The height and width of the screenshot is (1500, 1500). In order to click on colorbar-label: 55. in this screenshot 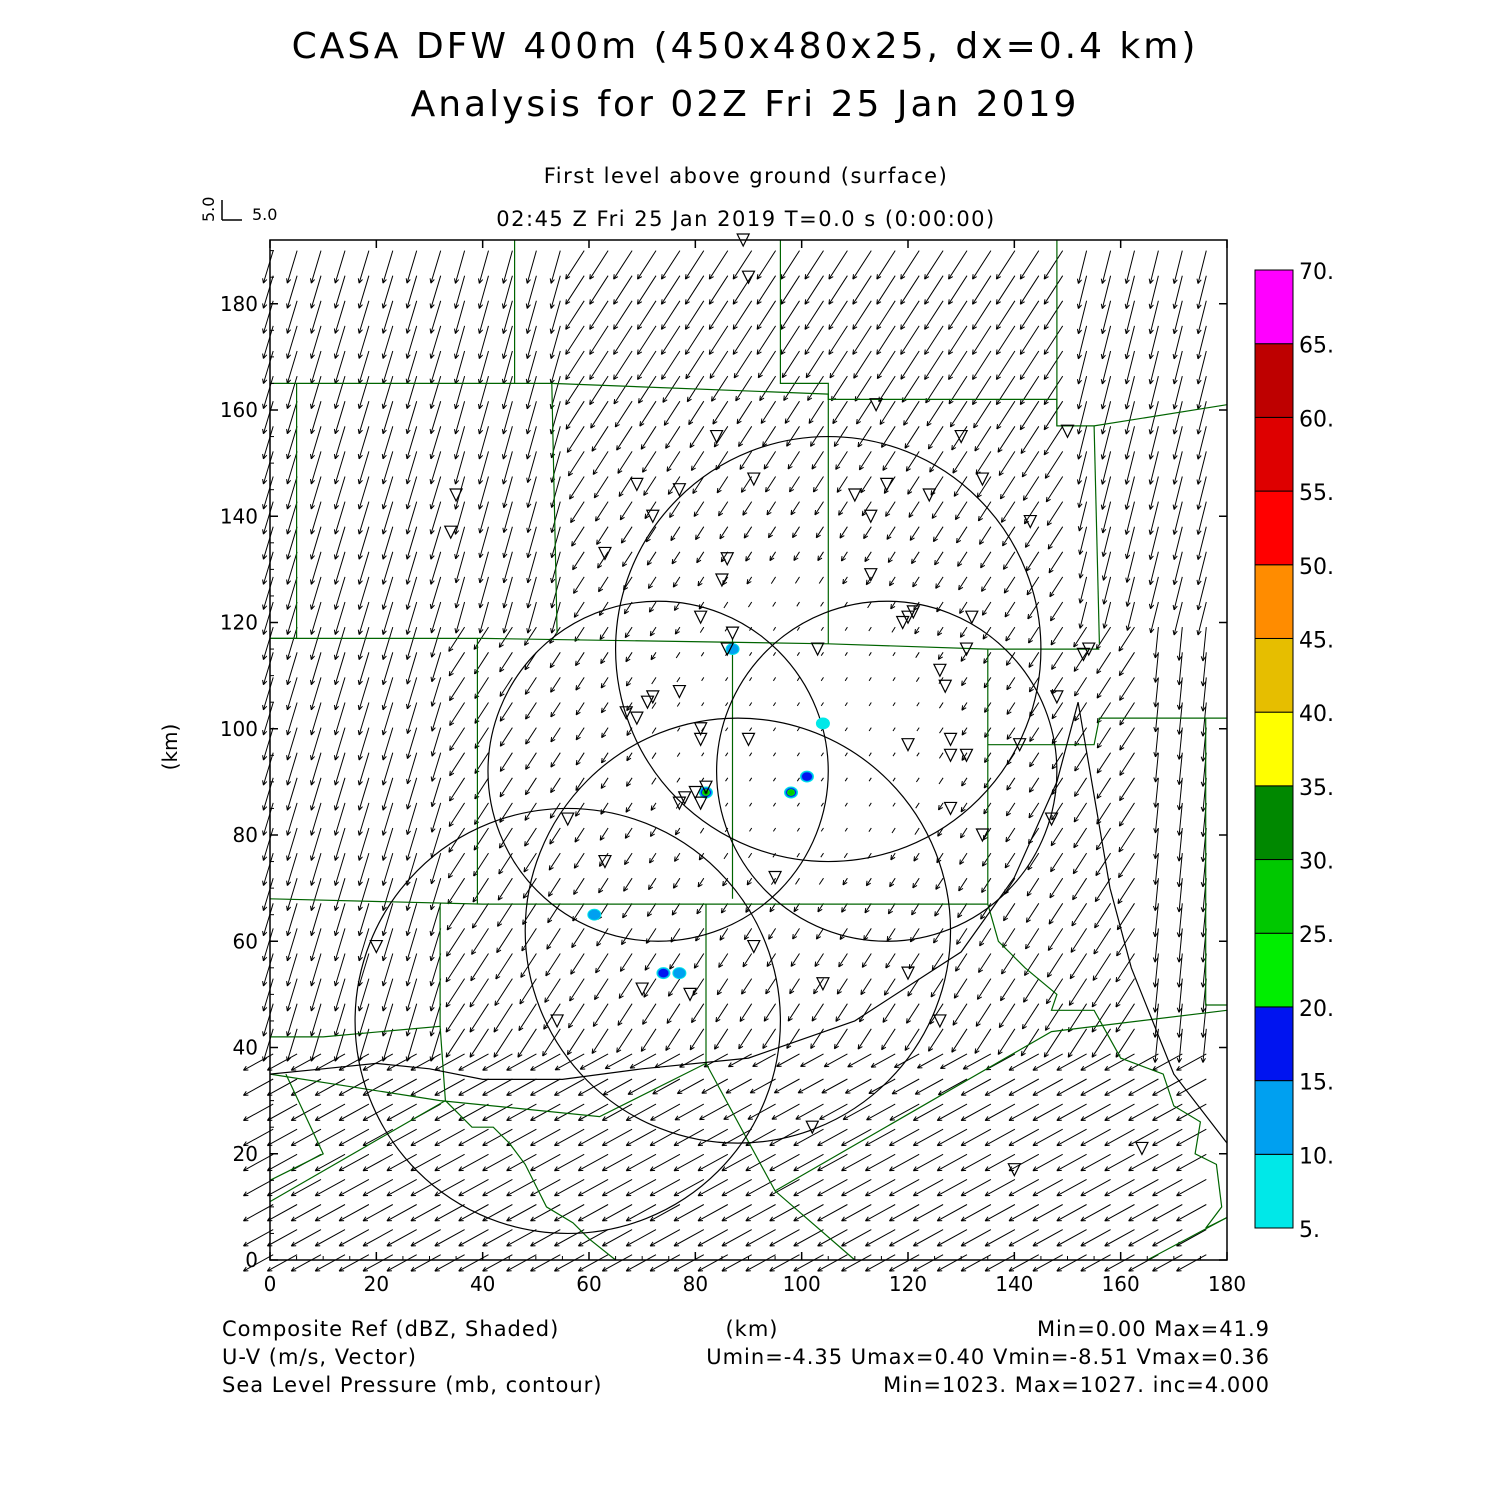, I will do `click(1316, 493)`.